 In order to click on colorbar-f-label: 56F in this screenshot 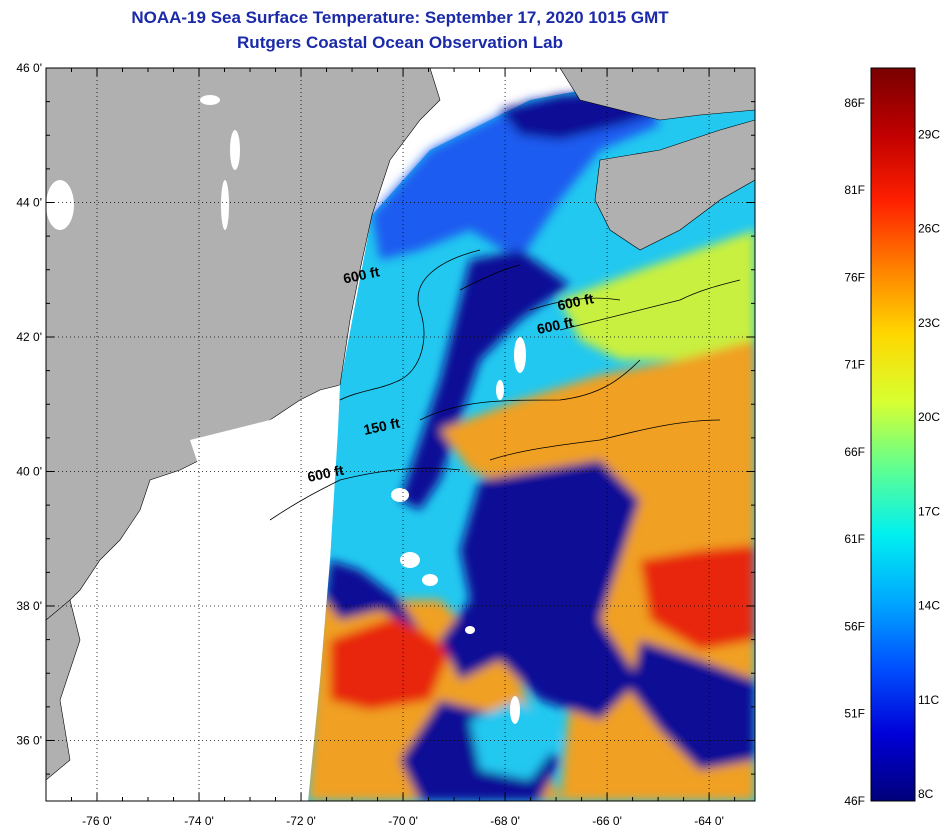, I will do `click(854, 626)`.